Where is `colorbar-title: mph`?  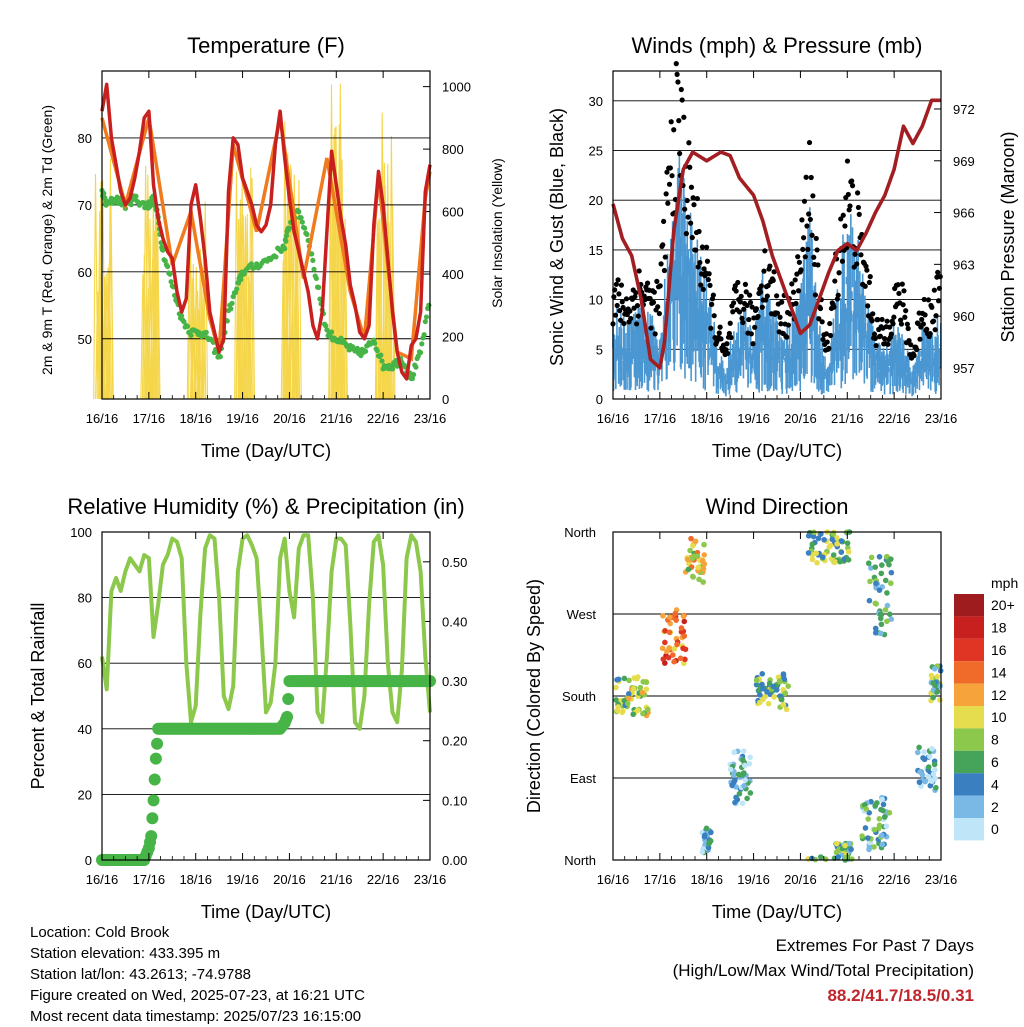
colorbar-title: mph is located at coordinates (1004, 583).